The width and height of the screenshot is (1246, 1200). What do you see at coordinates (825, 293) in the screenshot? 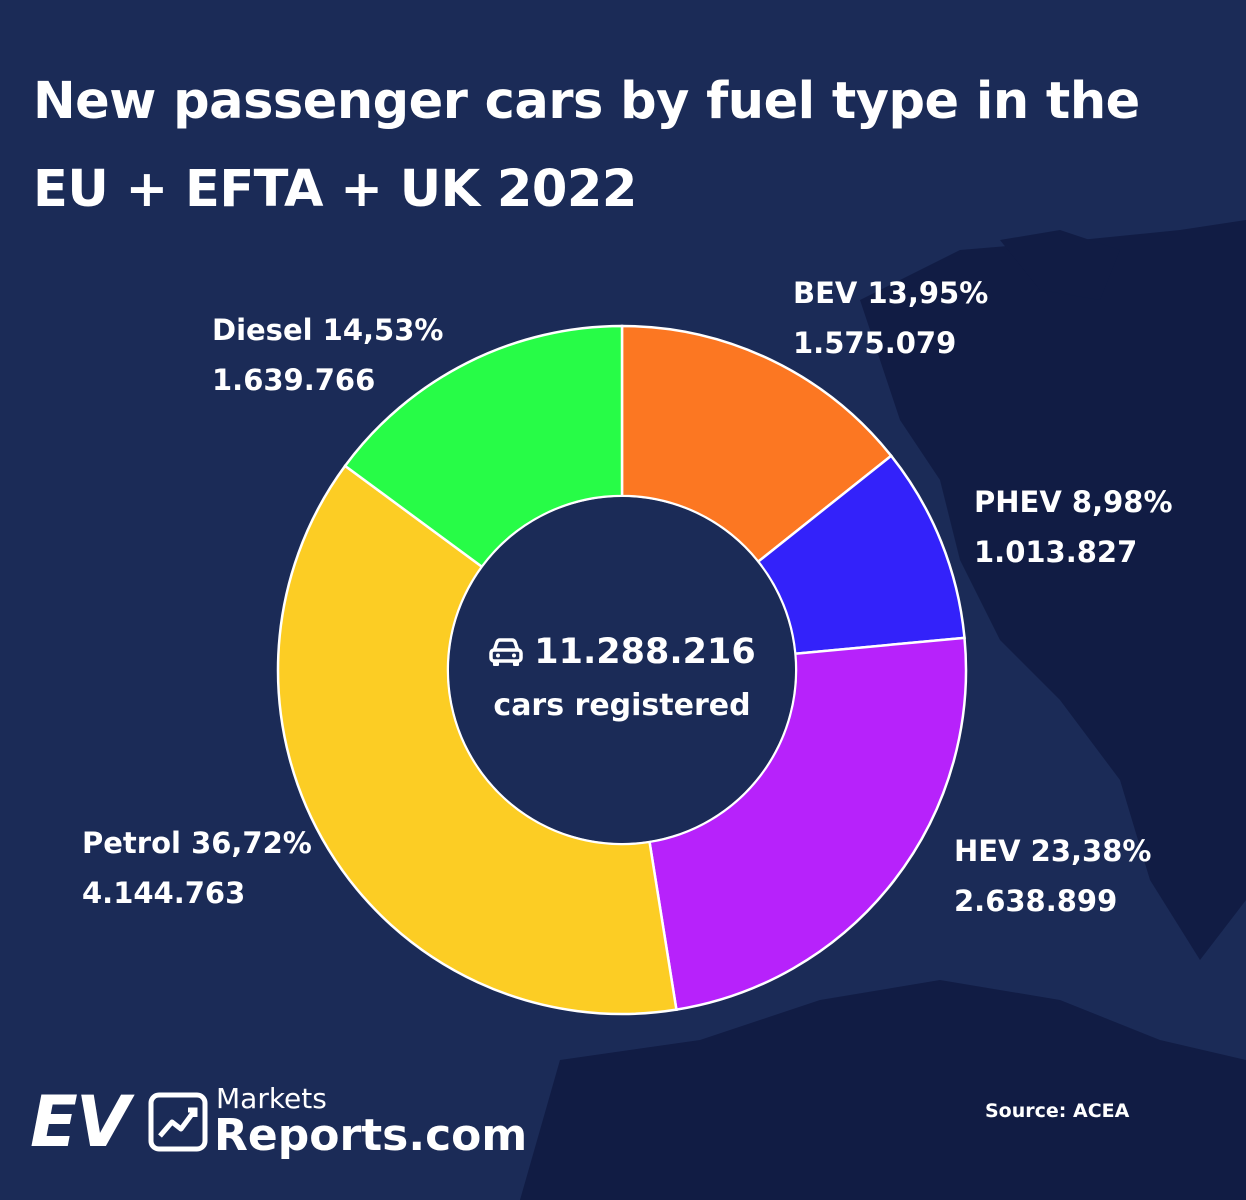
I see `slice-name: BEV` at bounding box center [825, 293].